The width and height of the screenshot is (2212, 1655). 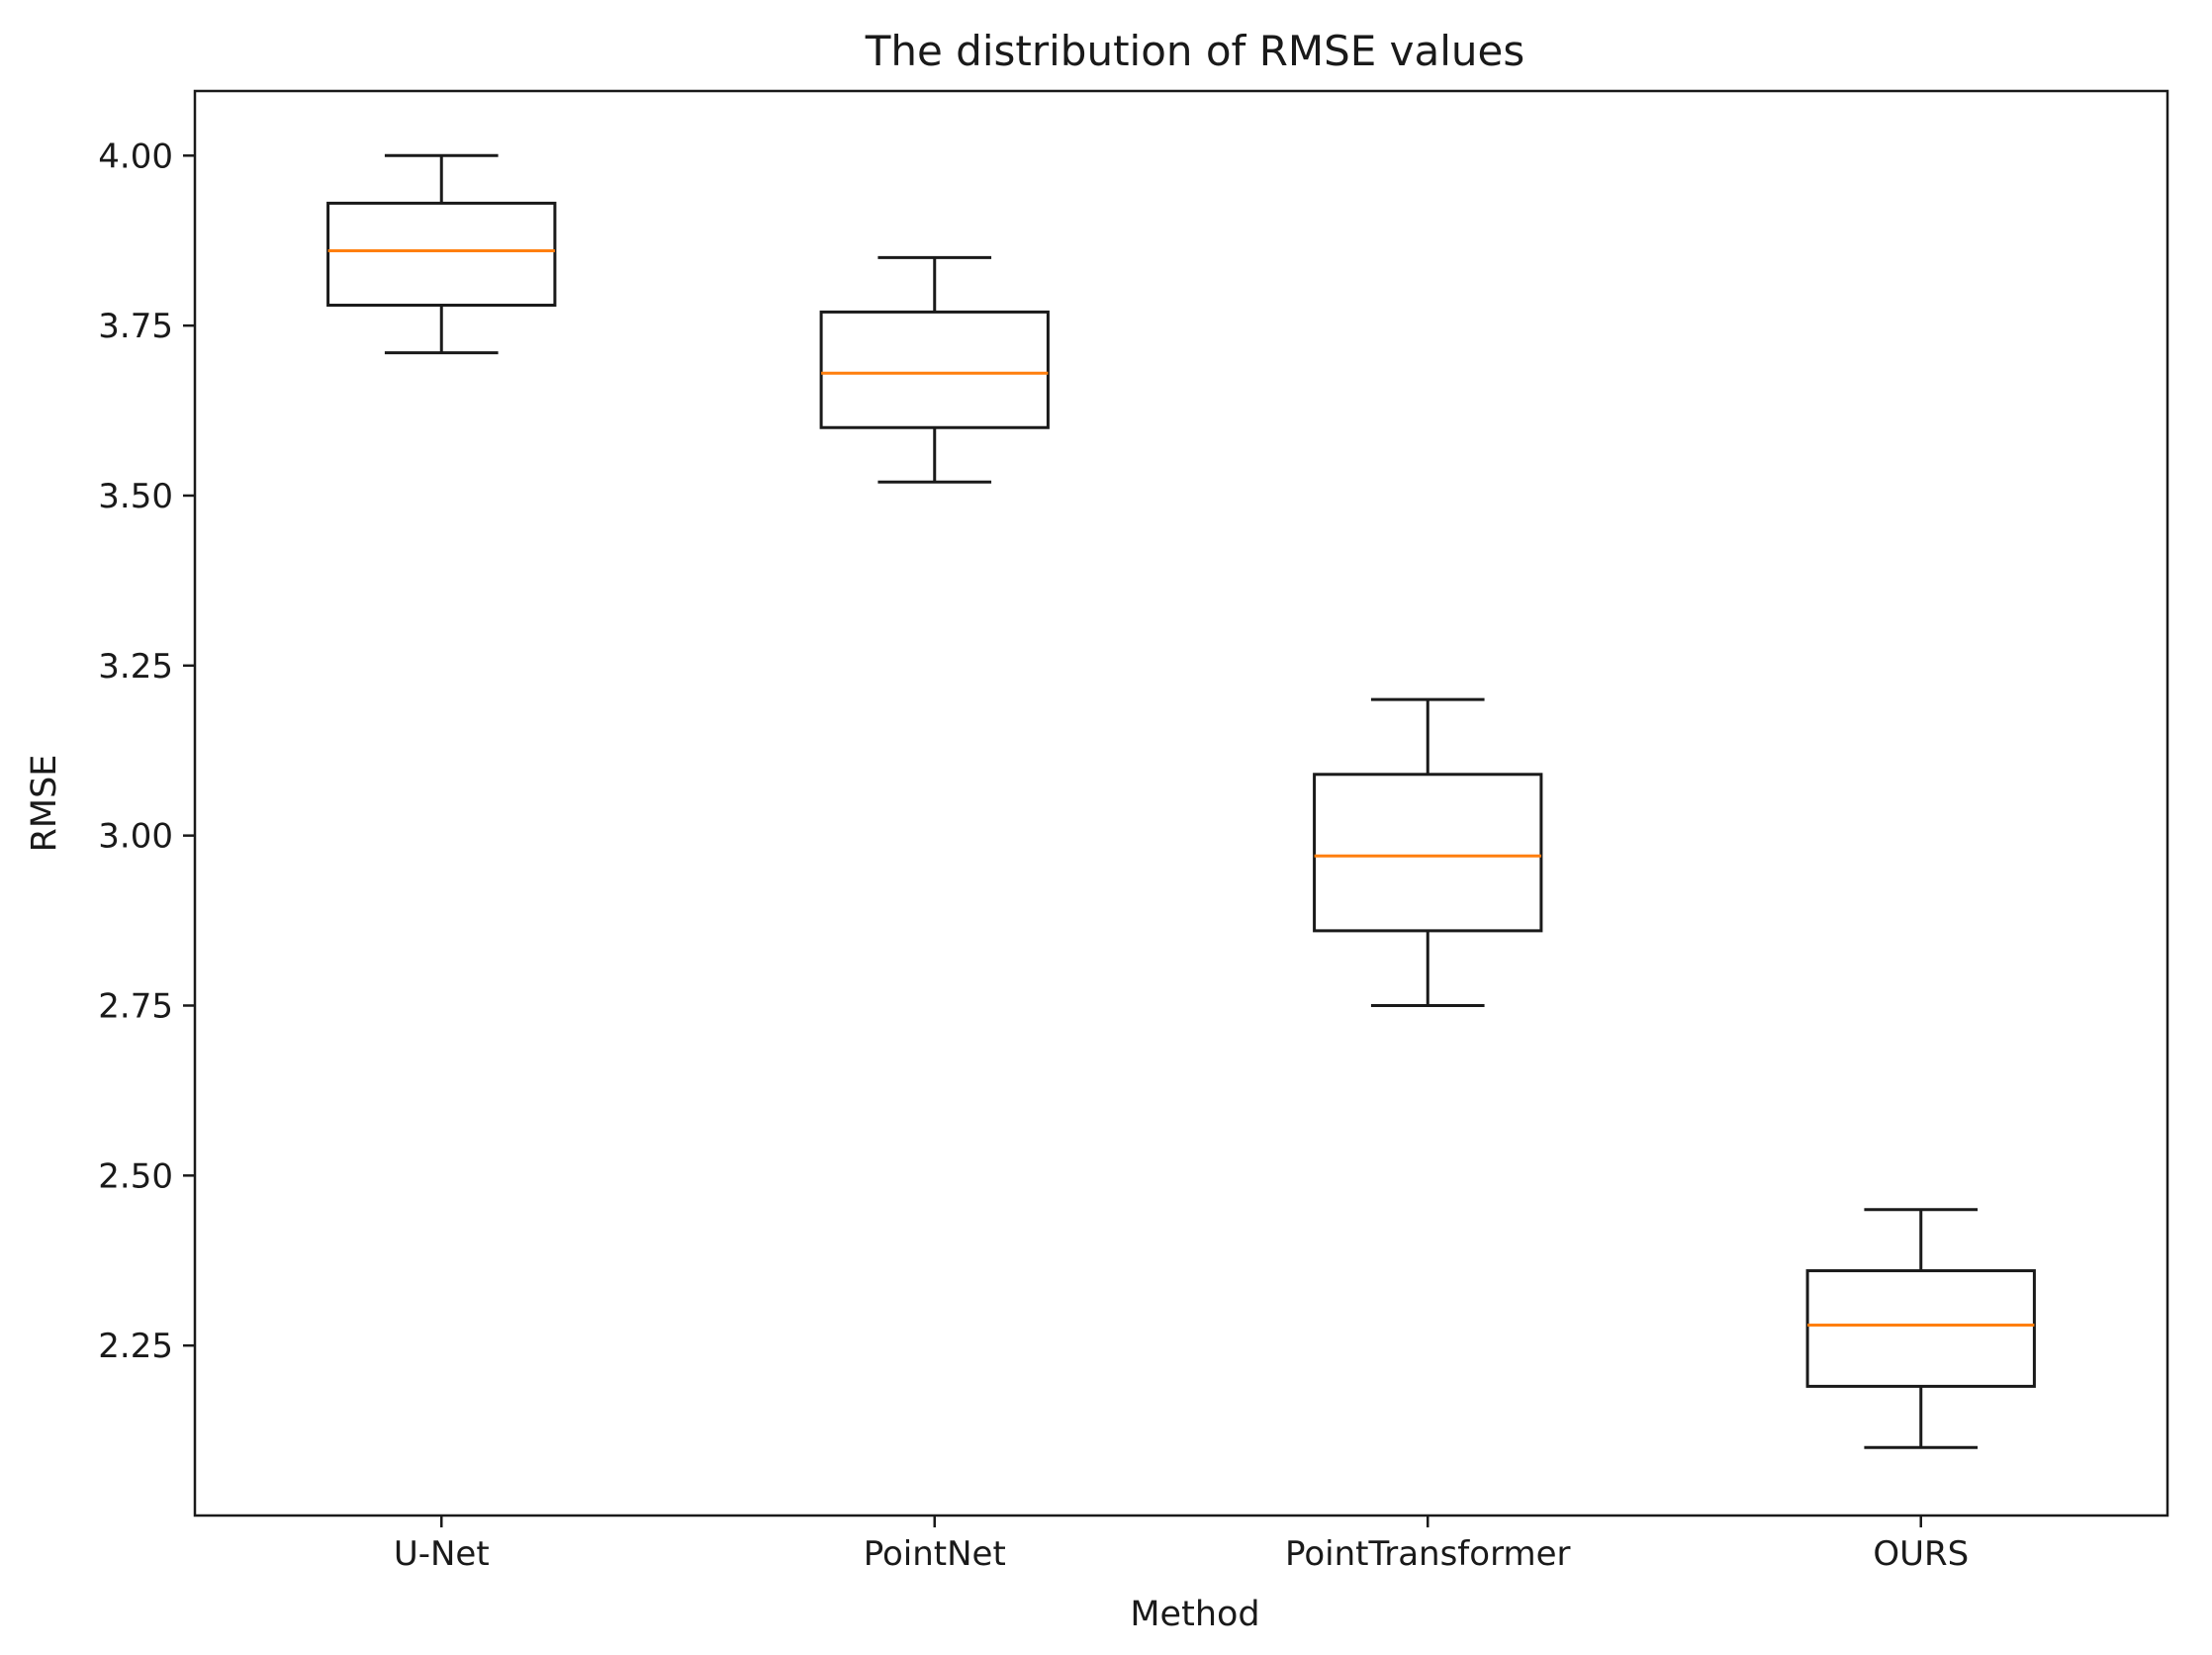 I want to click on box-pointtransformer, so click(x=1428, y=852).